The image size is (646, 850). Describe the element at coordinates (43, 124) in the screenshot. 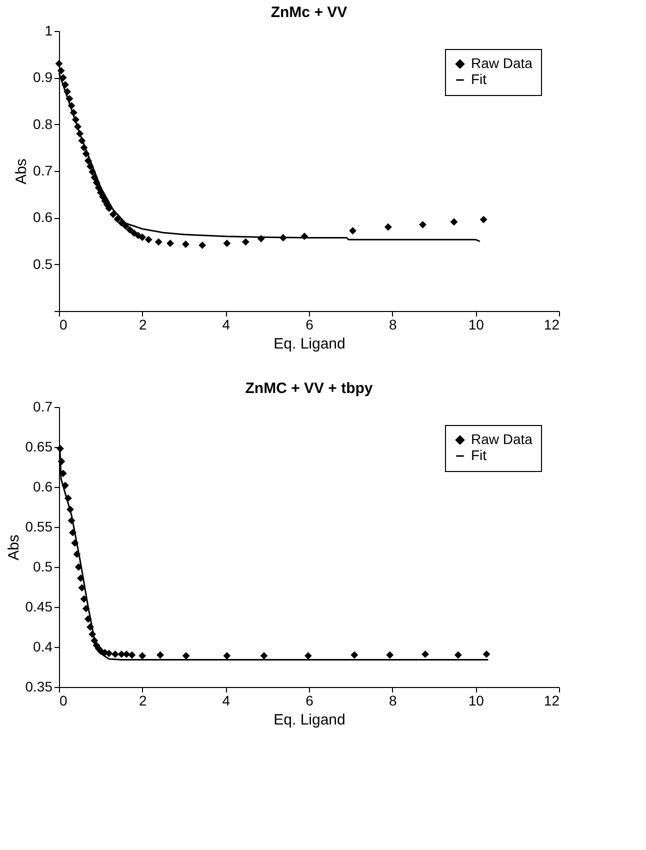

I see `y-tick-label: 0.8` at that location.